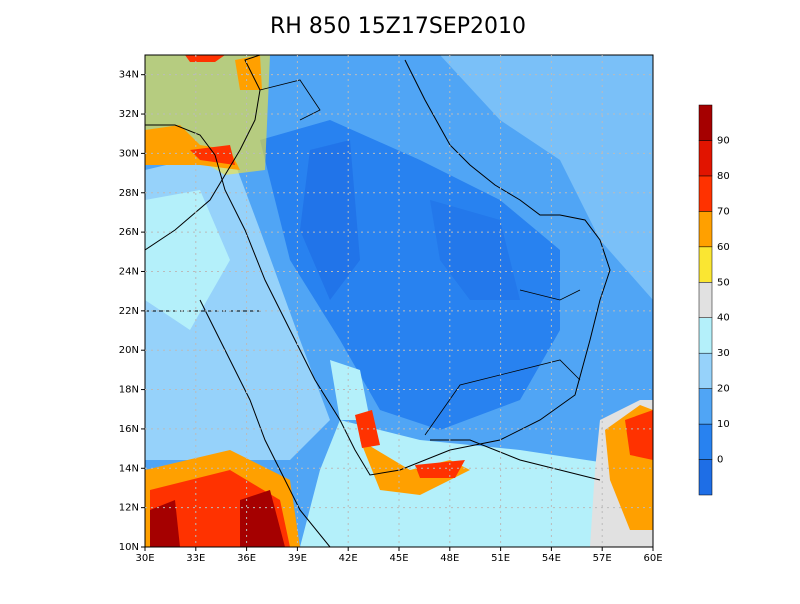 The width and height of the screenshot is (800, 604). Describe the element at coordinates (129, 75) in the screenshot. I see `lat-label: 34N` at that location.